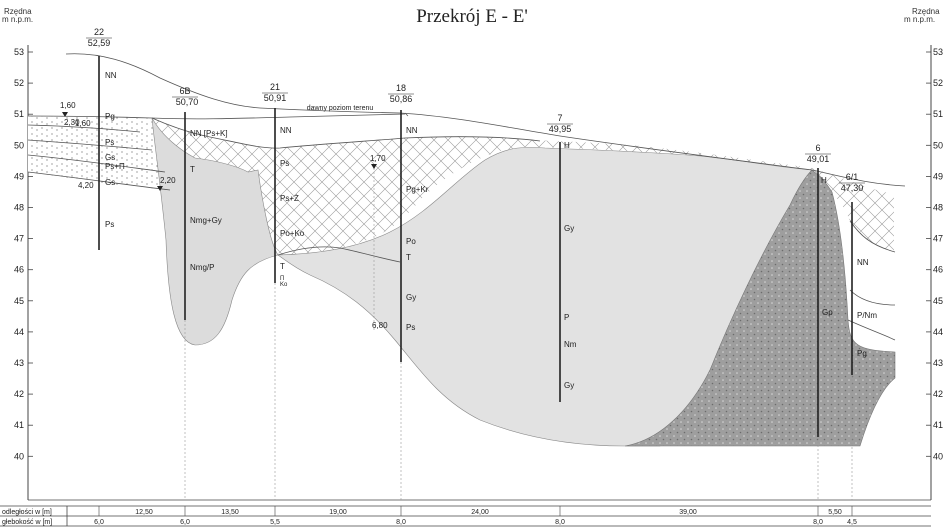 The image size is (944, 527). Describe the element at coordinates (68, 105) in the screenshot. I see `water-level-label-1: 1,60` at that location.